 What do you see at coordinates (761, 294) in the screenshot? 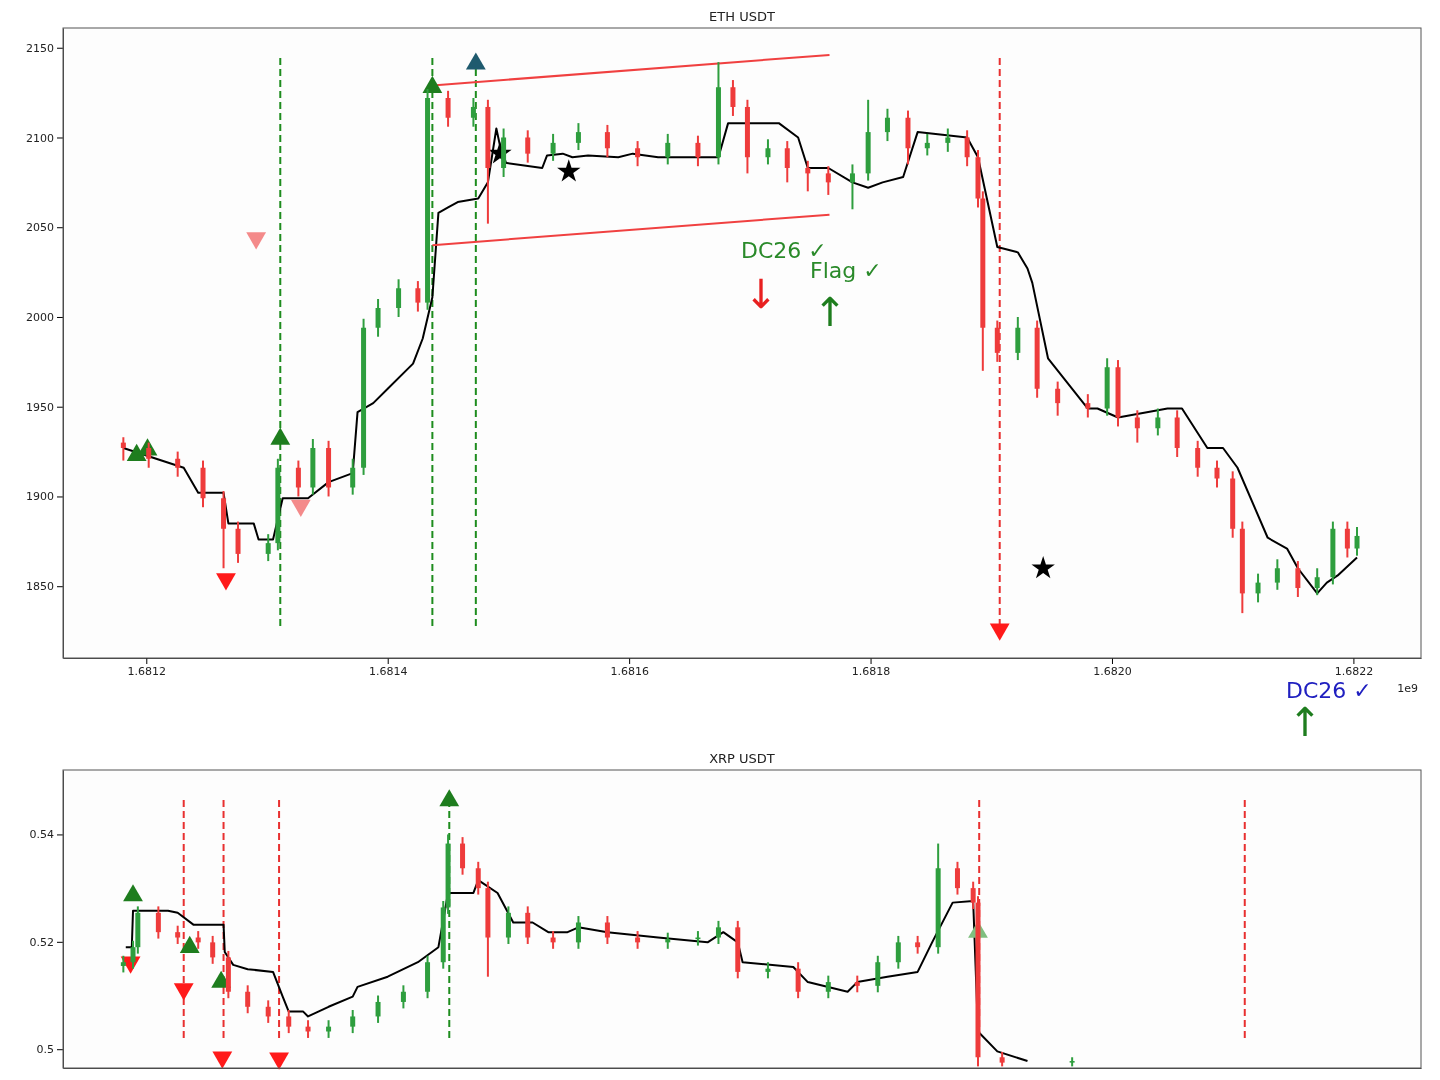
I see `annotation: ↓` at bounding box center [761, 294].